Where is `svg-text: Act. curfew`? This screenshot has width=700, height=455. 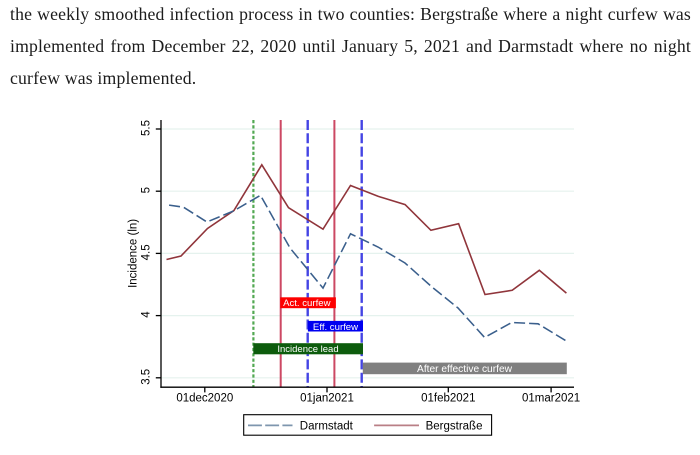
svg-text: Act. curfew is located at coordinates (307, 303).